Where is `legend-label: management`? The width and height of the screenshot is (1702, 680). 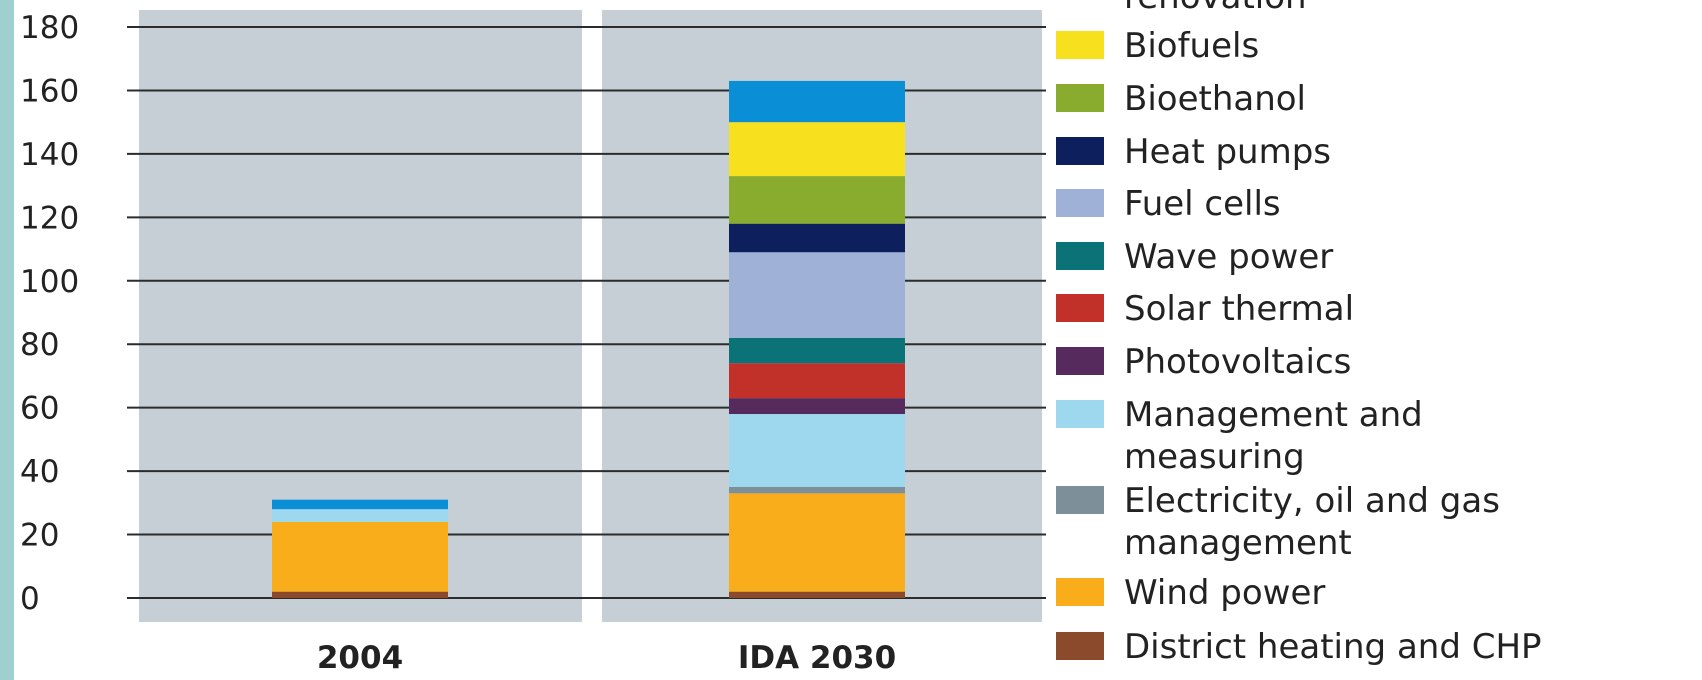
legend-label: management is located at coordinates (1238, 543).